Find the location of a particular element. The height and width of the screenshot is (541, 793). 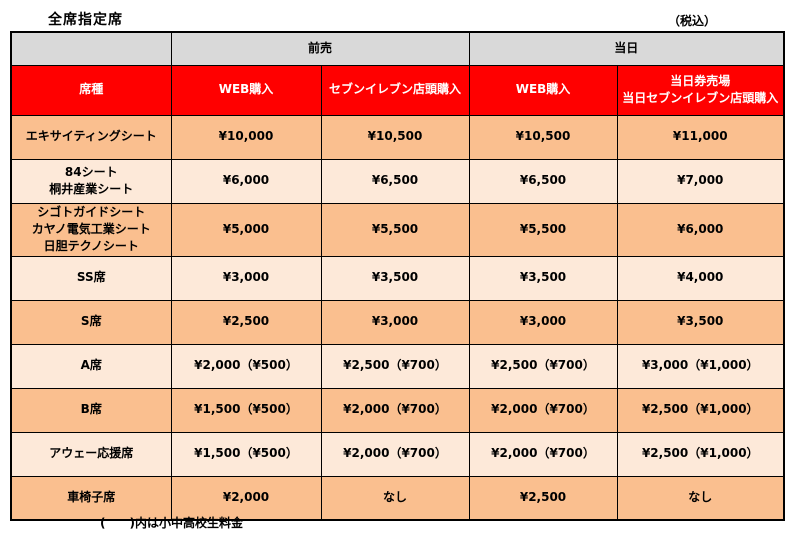

price-cell: ¥11,000 is located at coordinates (700, 137).